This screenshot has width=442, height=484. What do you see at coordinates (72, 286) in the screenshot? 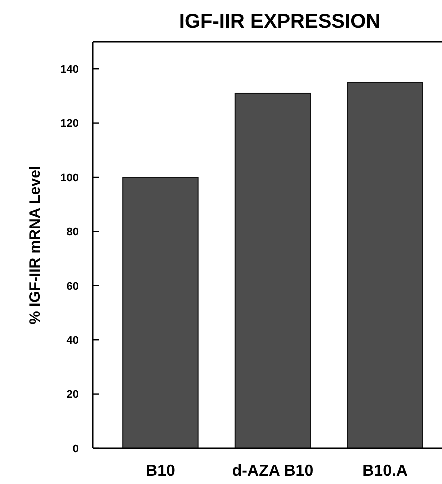
I see `y-tick-label: 60` at bounding box center [72, 286].